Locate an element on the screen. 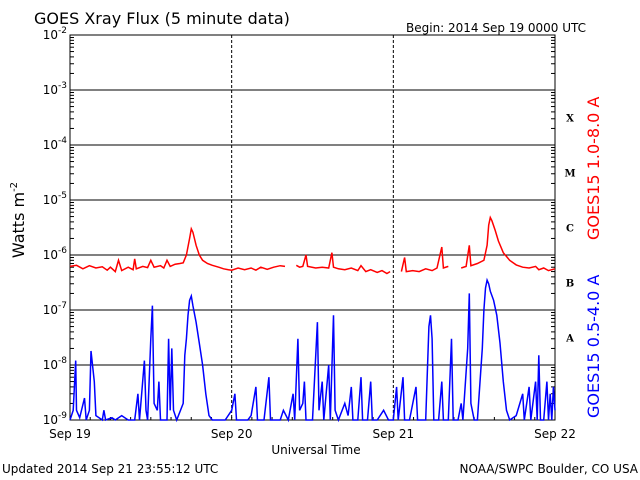 This screenshot has height=480, width=640. flare-class-labels: A B C M X is located at coordinates (569, 229).